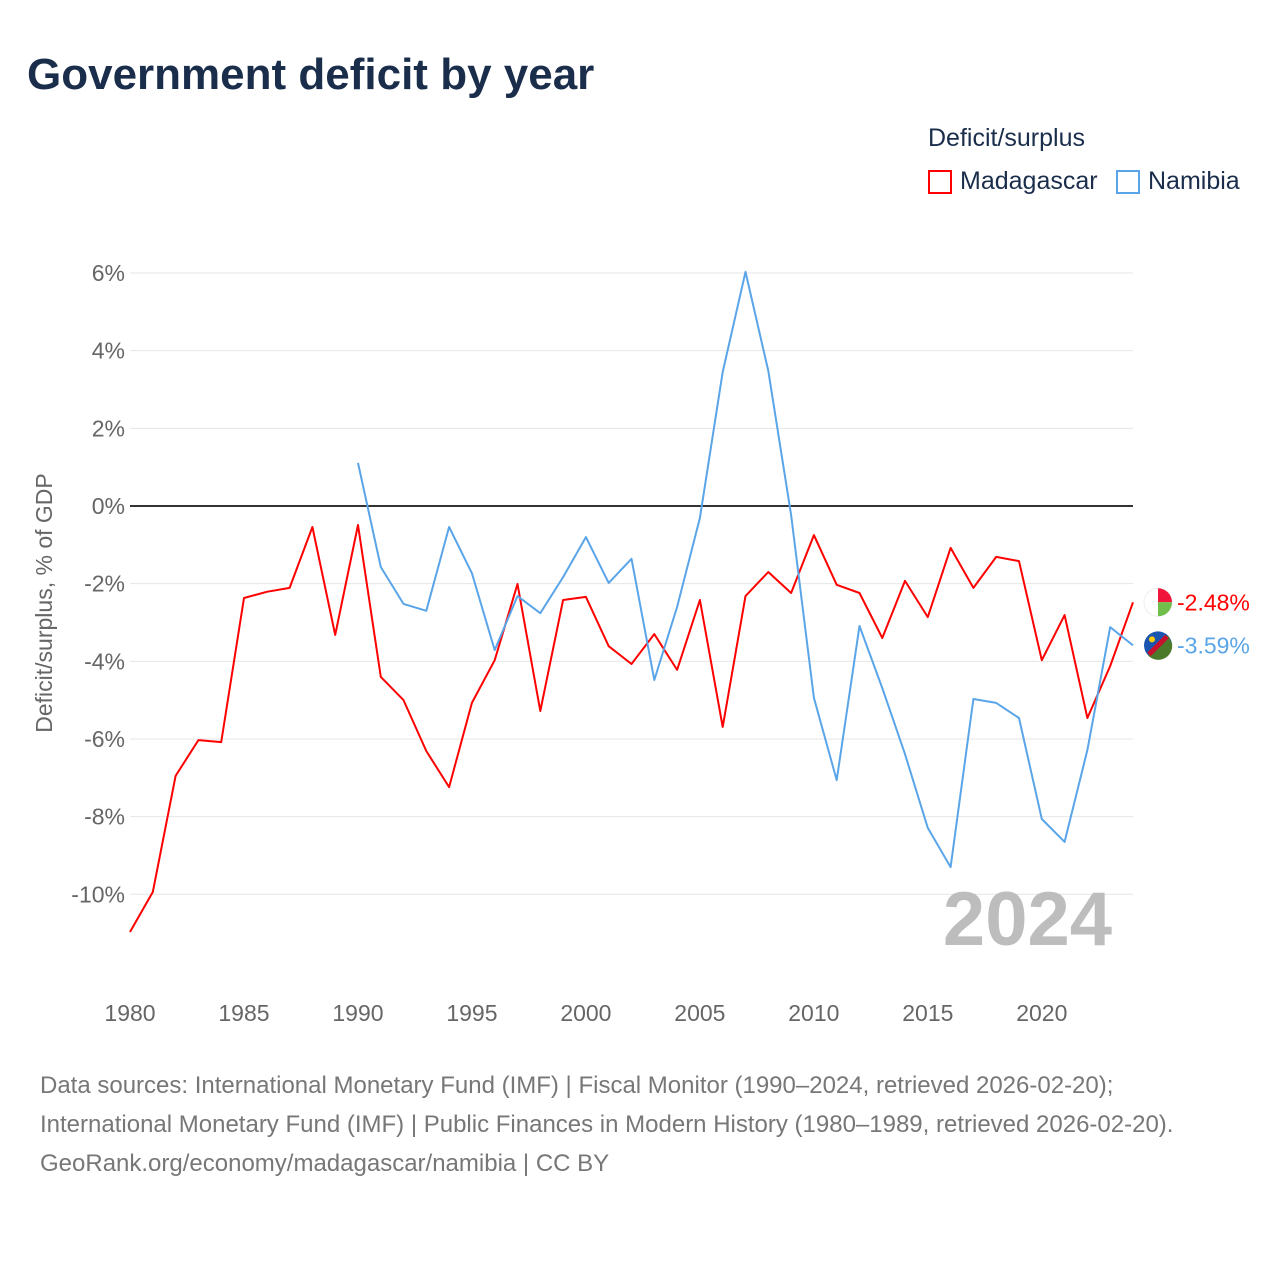 The image size is (1280, 1280). I want to click on end-value-label-madagascar: -2.48%, so click(1213, 602).